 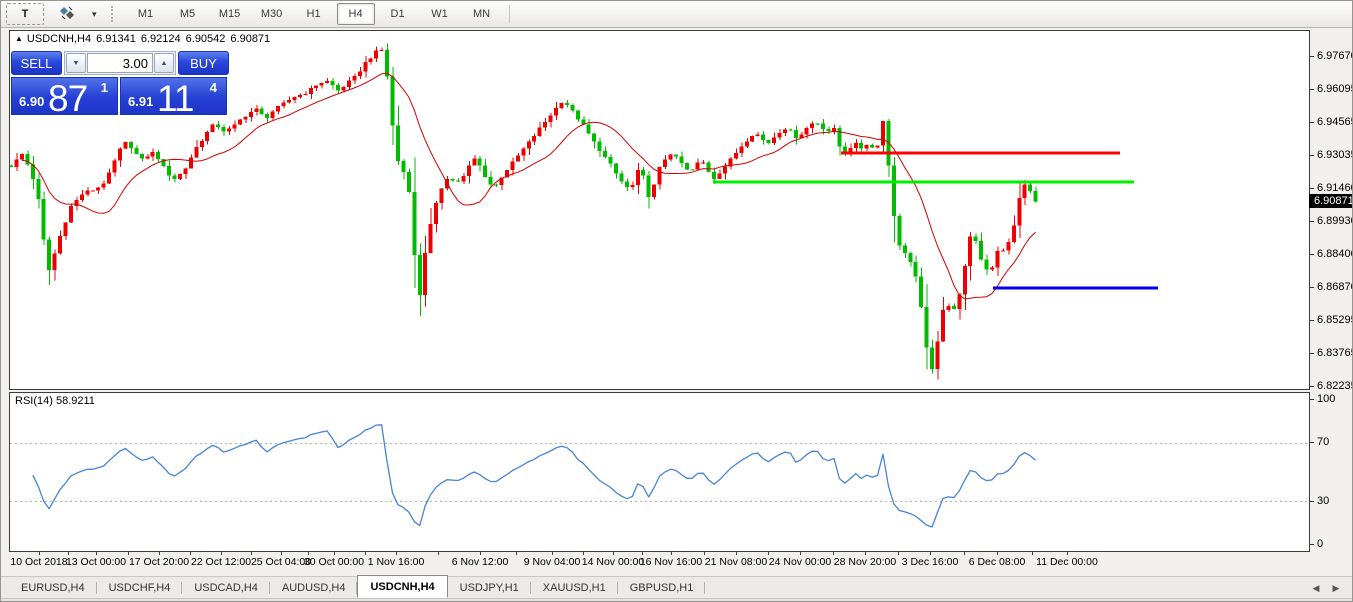 What do you see at coordinates (997, 562) in the screenshot?
I see `time-axis-label: 6 Dec 08:00` at bounding box center [997, 562].